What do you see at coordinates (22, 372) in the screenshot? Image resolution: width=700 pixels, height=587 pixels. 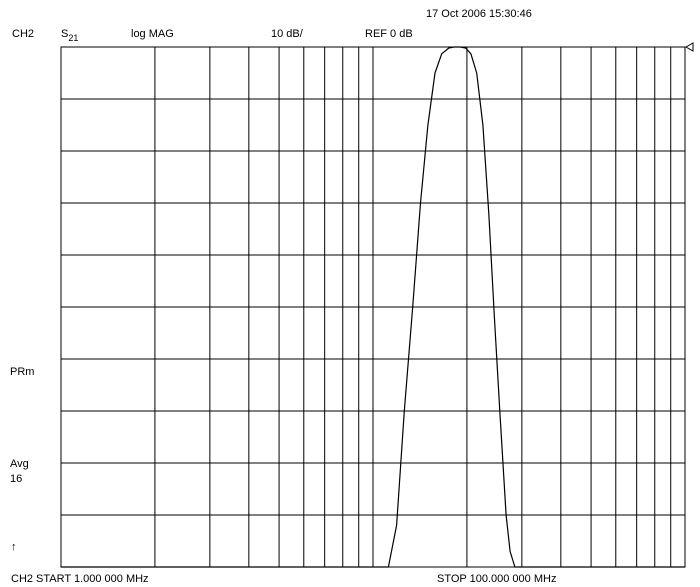 I see `prm-label: PRm` at bounding box center [22, 372].